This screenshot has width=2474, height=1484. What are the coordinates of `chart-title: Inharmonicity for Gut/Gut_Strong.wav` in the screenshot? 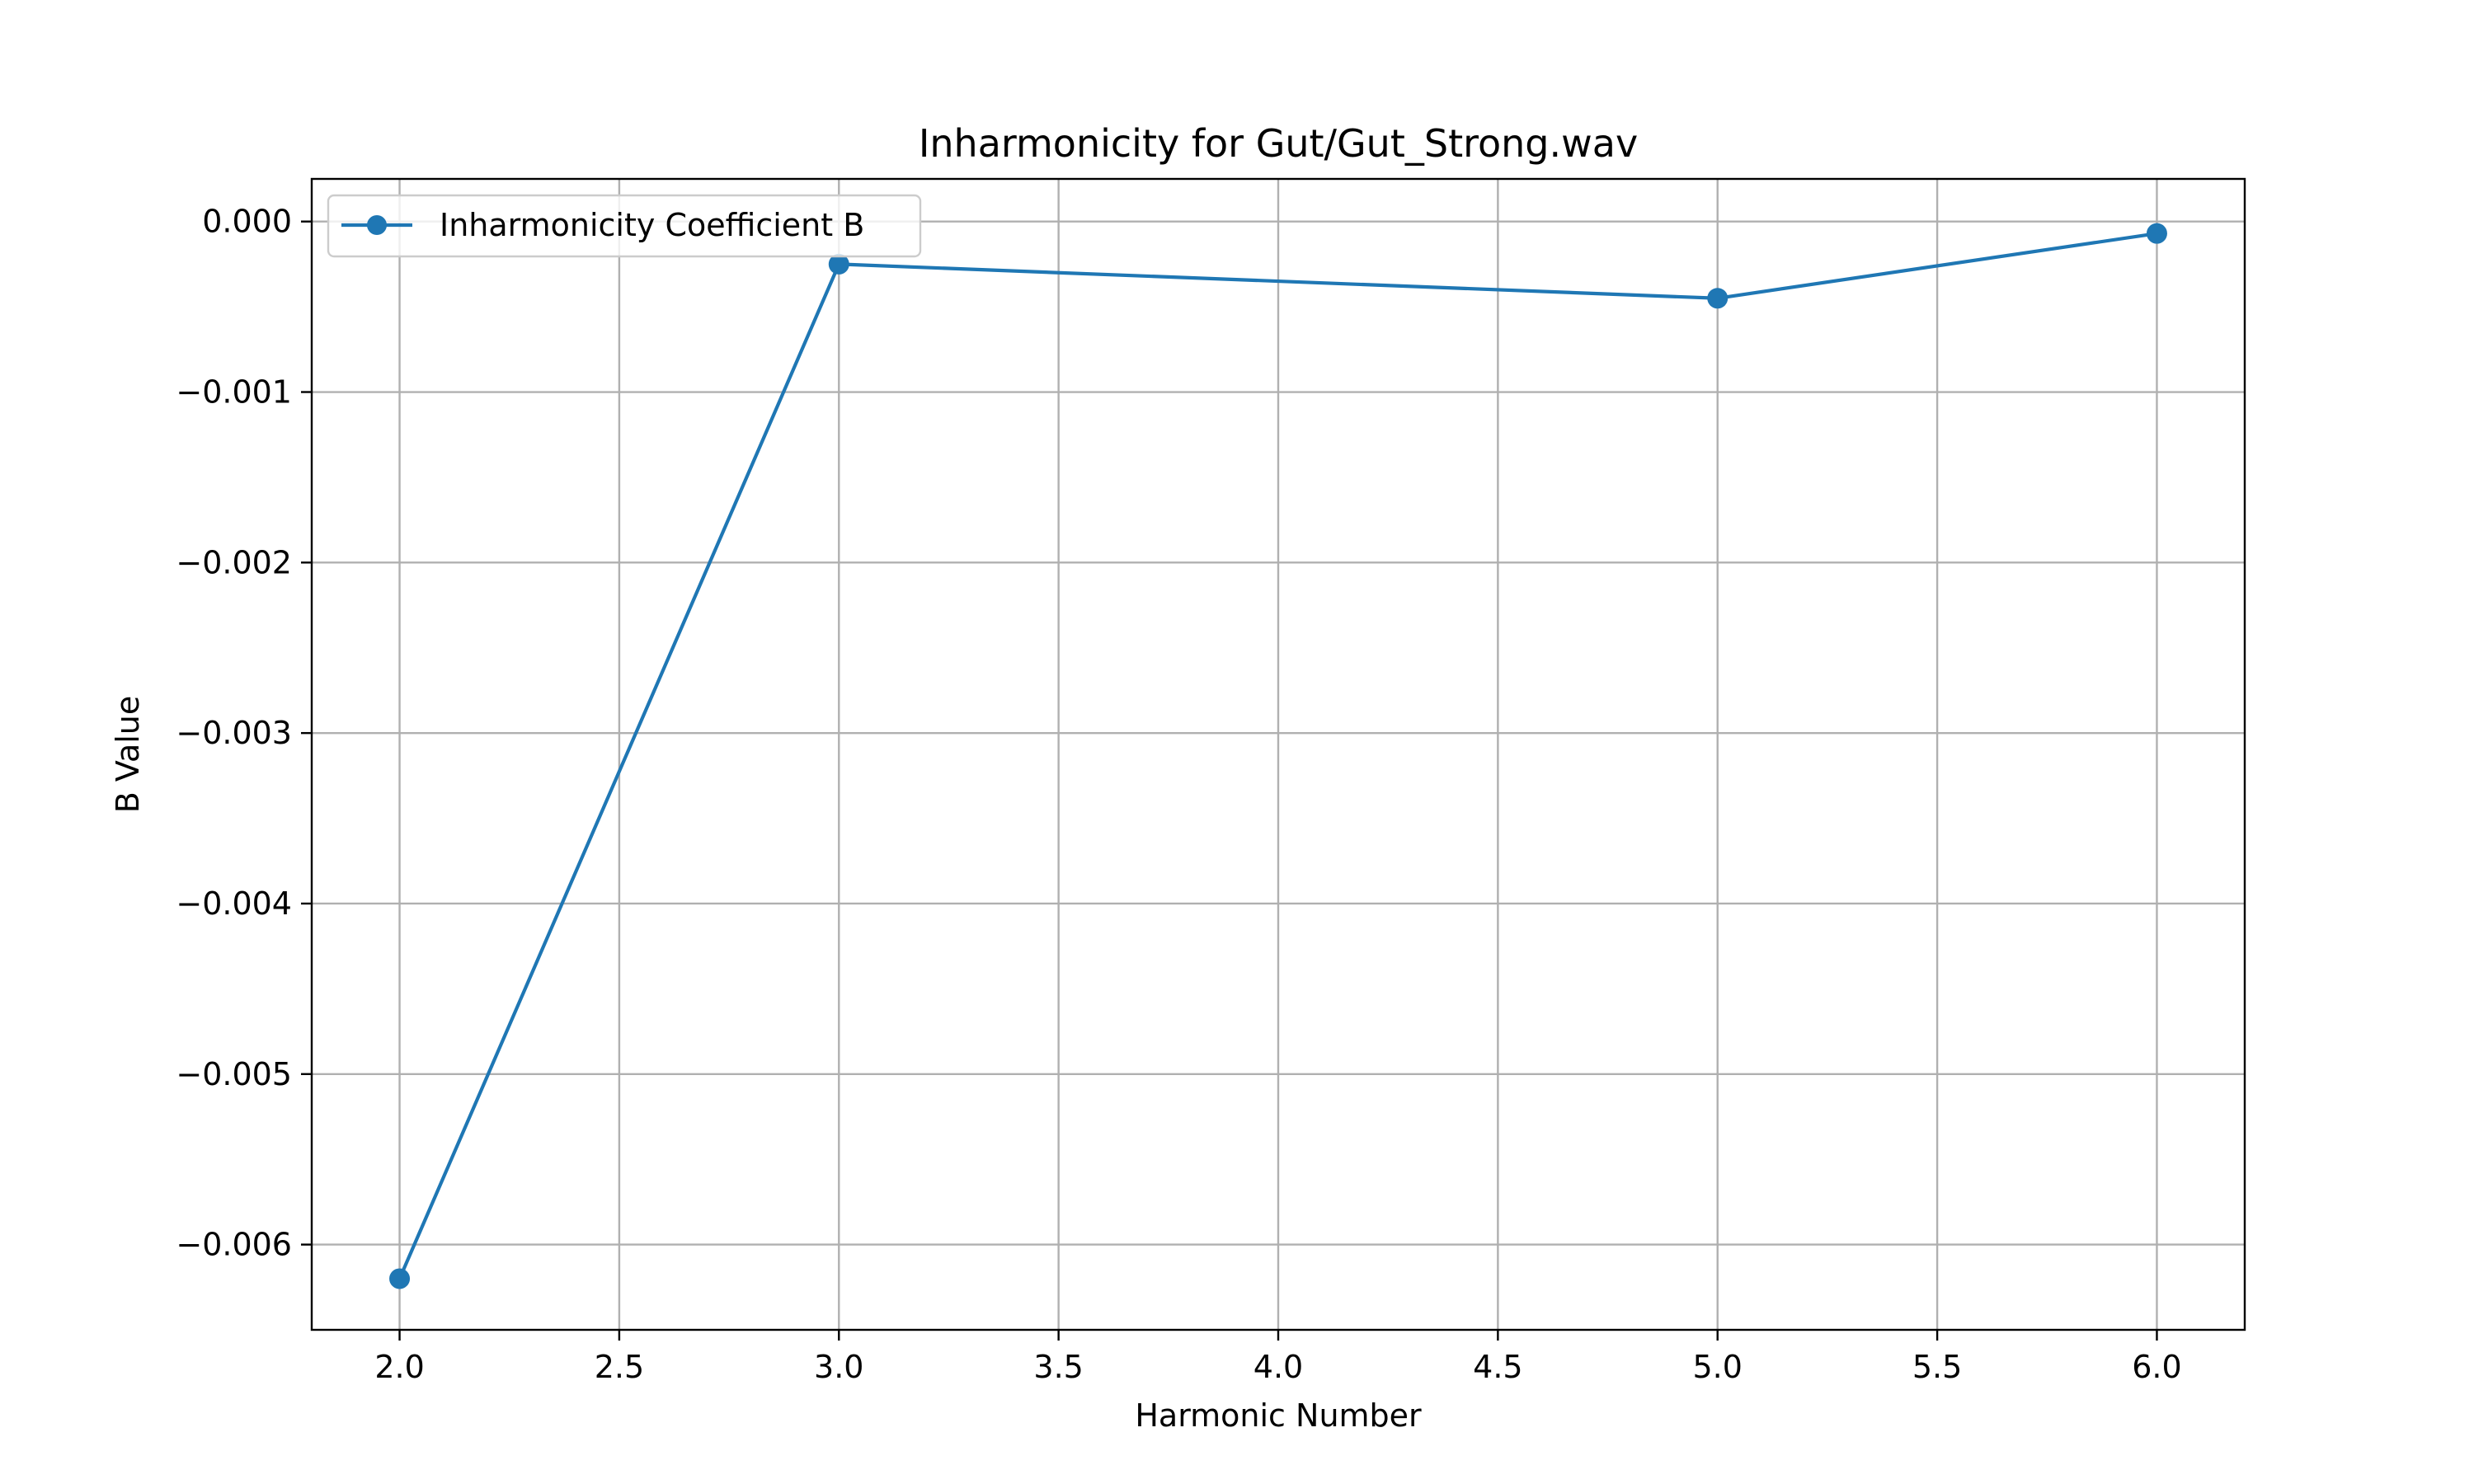 It's located at (1278, 143).